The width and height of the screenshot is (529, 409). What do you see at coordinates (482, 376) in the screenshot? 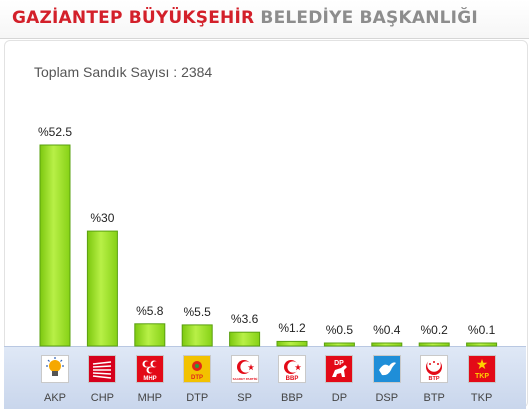
I see `svg-text: TKP` at bounding box center [482, 376].